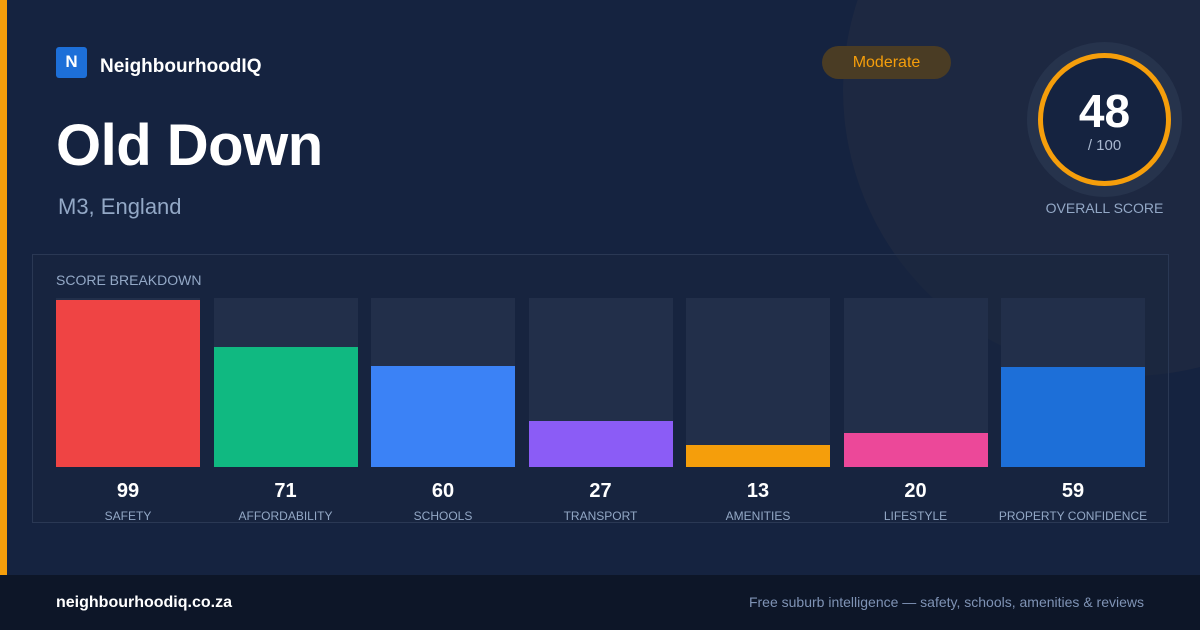 Image resolution: width=1200 pixels, height=630 pixels. I want to click on overall-score-value: 48, so click(1104, 111).